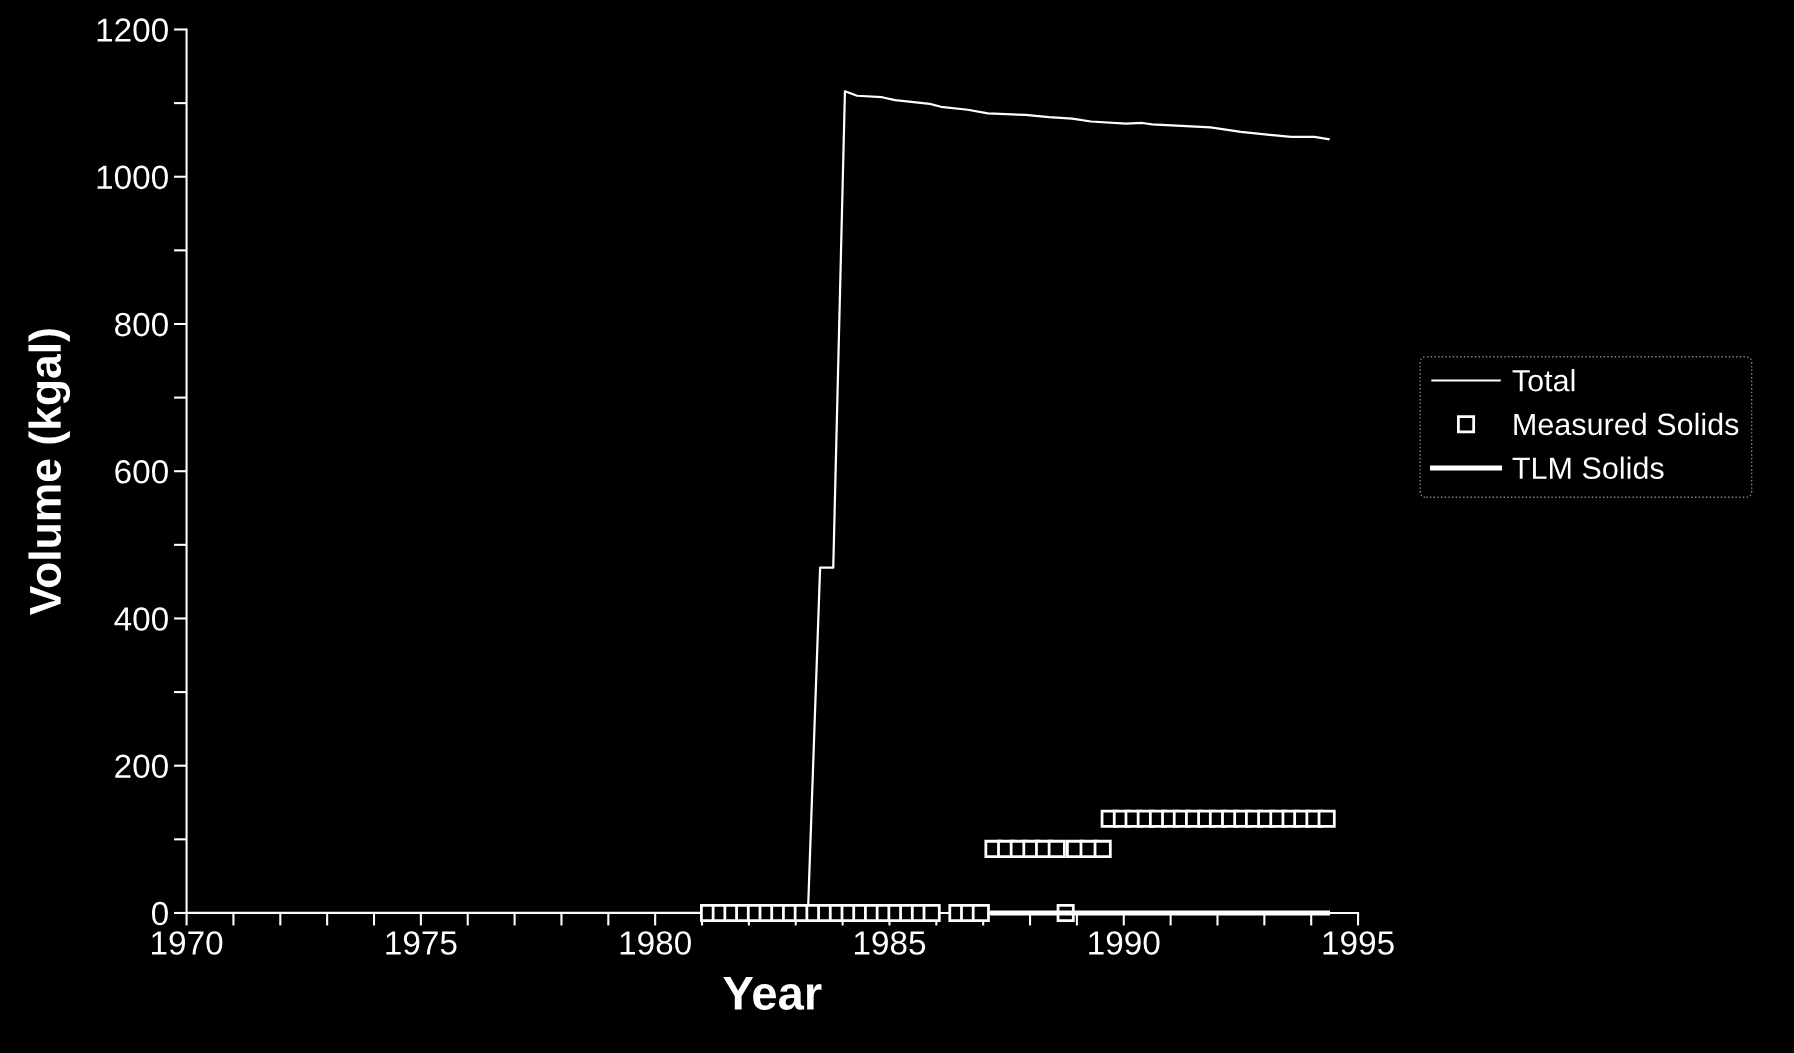 The height and width of the screenshot is (1053, 1794). What do you see at coordinates (890, 943) in the screenshot?
I see `x-tick-label: 1985` at bounding box center [890, 943].